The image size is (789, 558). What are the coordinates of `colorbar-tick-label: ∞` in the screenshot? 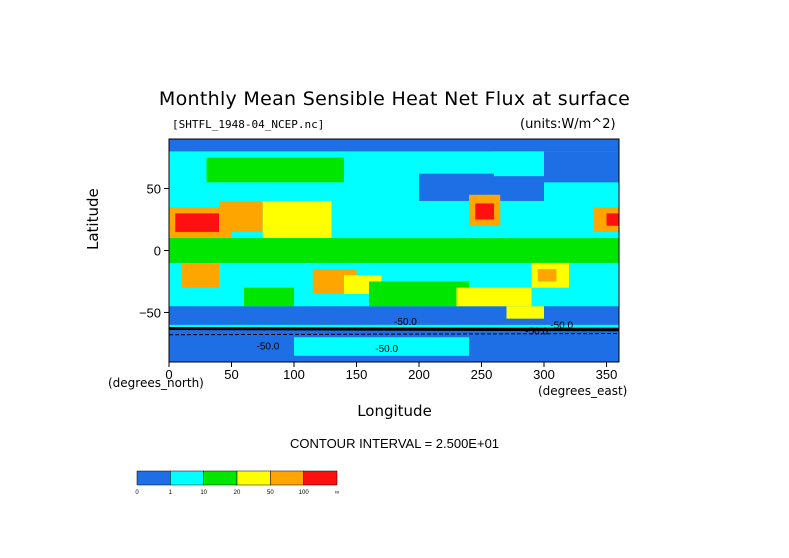 It's located at (337, 493).